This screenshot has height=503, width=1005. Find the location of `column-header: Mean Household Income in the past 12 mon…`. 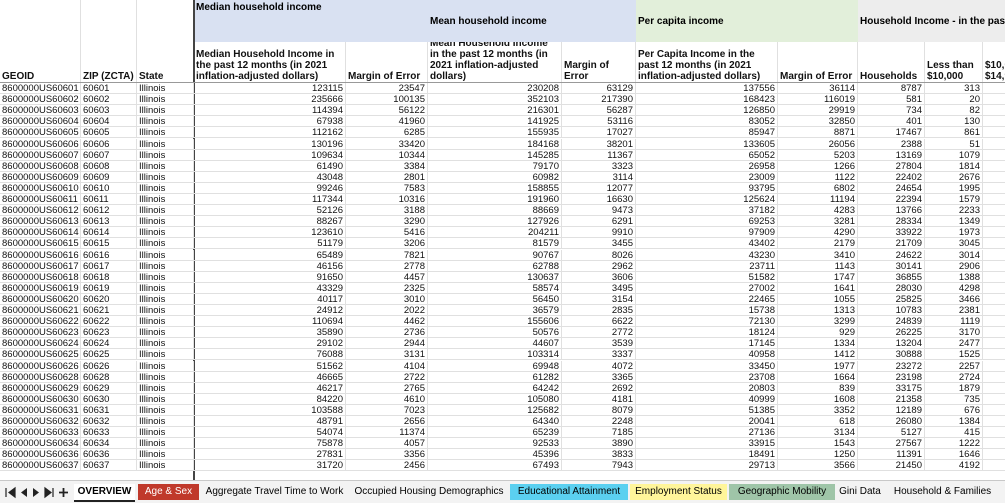

column-header: Mean Household Income in the past 12 mon… is located at coordinates (495, 62).